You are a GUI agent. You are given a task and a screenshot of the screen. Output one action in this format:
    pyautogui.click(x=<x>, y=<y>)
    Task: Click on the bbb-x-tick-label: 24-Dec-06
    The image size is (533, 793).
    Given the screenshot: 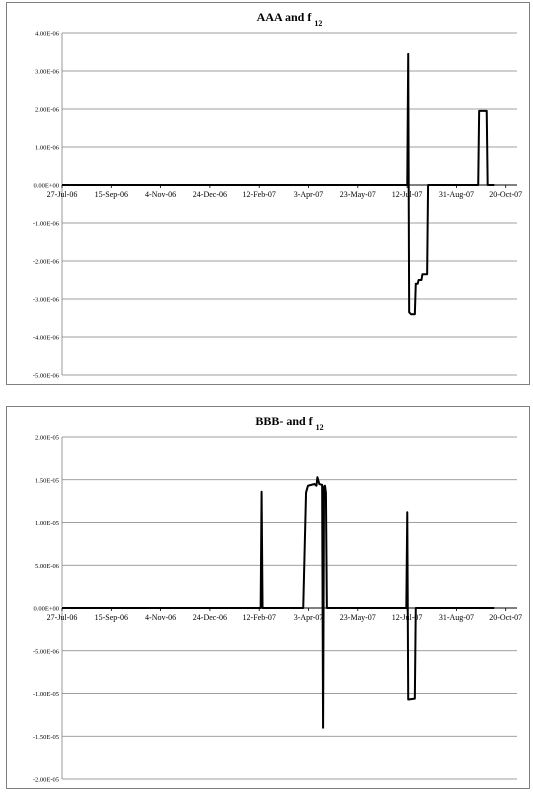 What is the action you would take?
    pyautogui.click(x=210, y=617)
    